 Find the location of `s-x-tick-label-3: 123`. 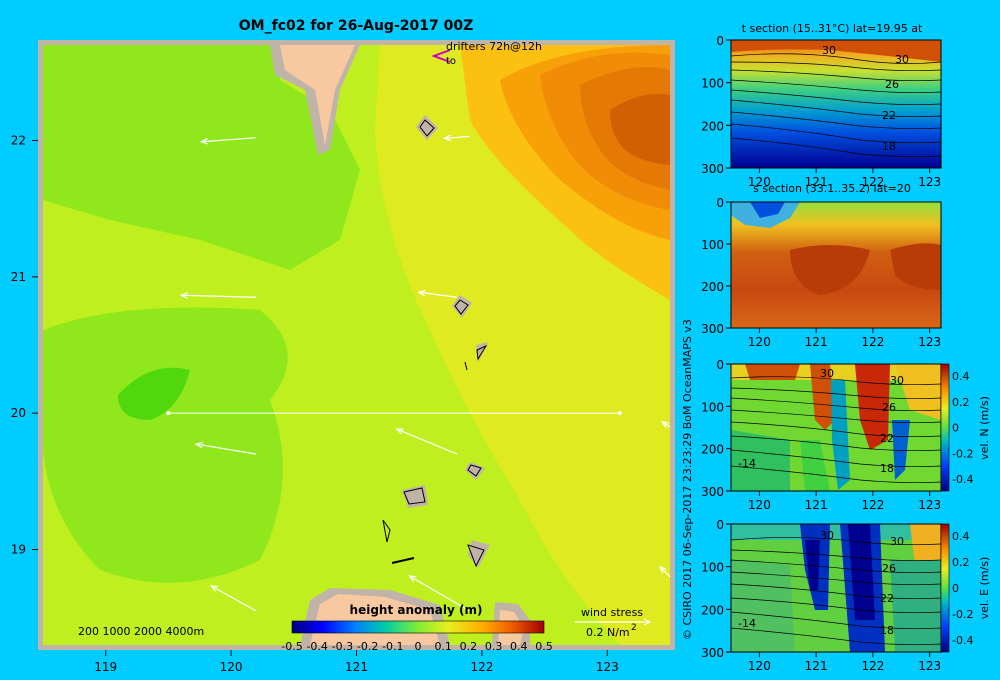

s-x-tick-label-3: 123 is located at coordinates (929, 342).